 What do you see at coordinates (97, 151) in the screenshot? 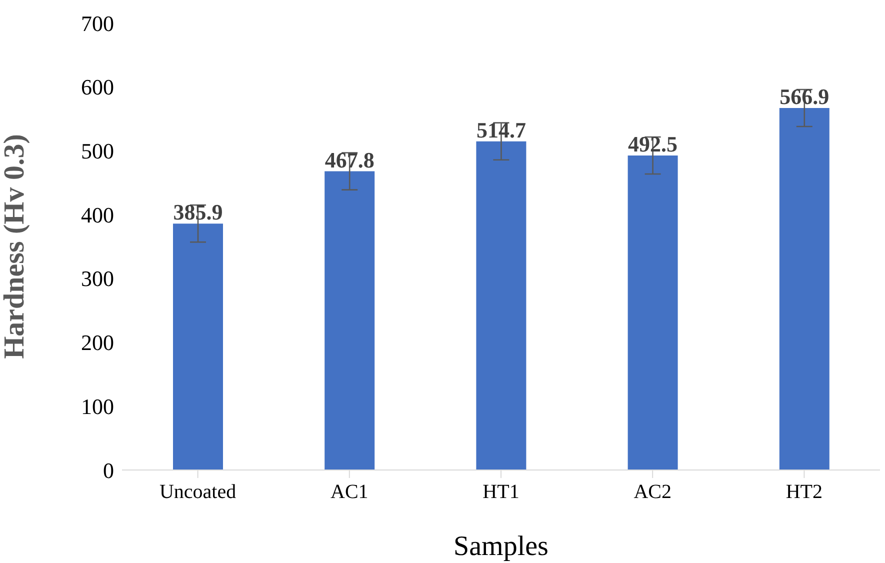
I see `y-tick-label: 500` at bounding box center [97, 151].